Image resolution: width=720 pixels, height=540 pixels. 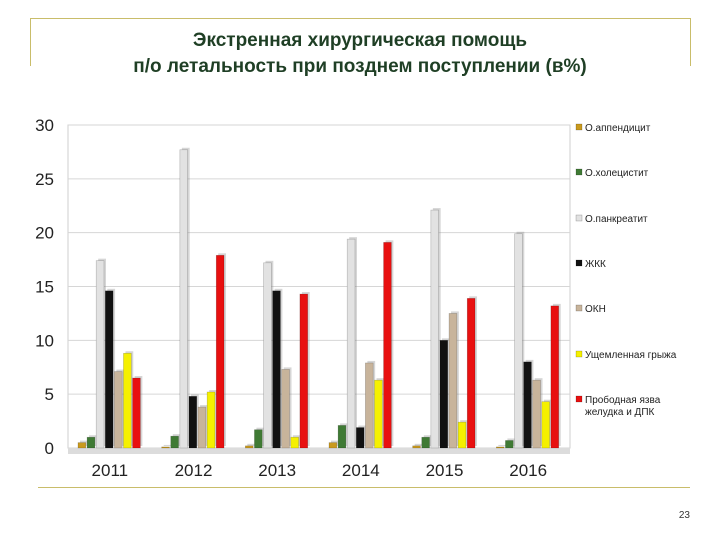 What do you see at coordinates (319, 451) in the screenshot?
I see `plot-floor` at bounding box center [319, 451].